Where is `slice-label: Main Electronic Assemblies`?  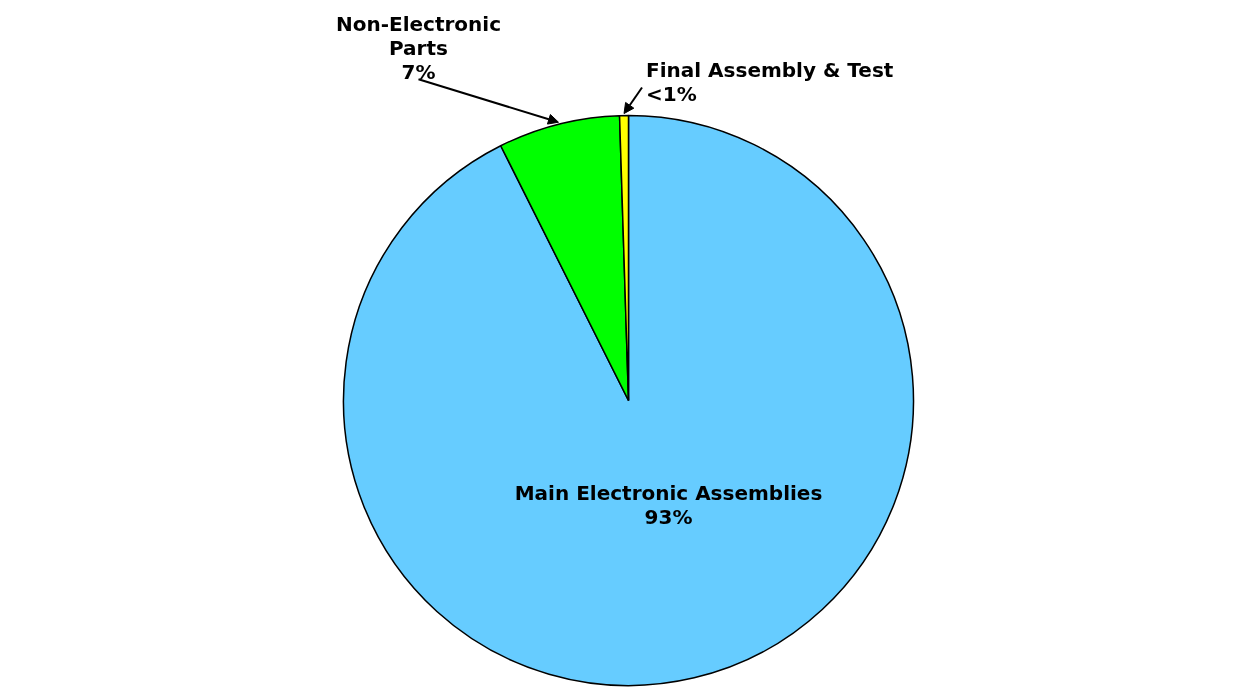
slice-label: Main Electronic Assemblies is located at coordinates (668, 492).